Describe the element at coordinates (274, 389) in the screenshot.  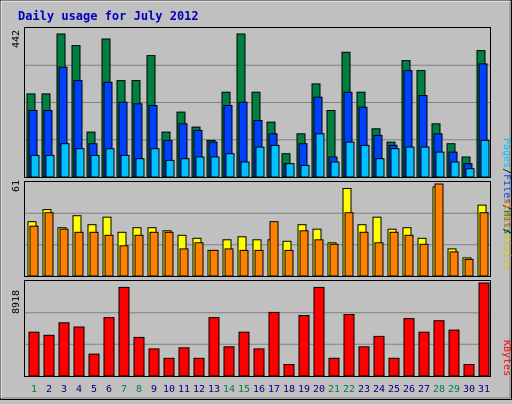
I see `x-tick-label-17: 17` at that location.